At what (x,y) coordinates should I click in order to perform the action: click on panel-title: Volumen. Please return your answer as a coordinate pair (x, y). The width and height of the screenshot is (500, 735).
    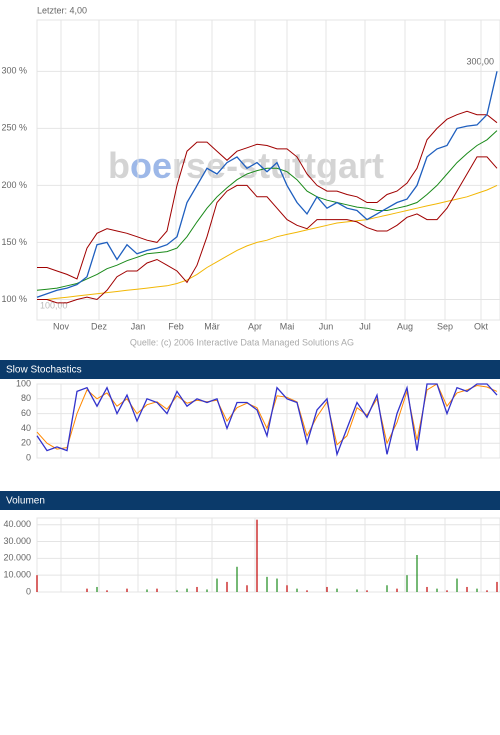
    Looking at the image, I should click on (25, 501).